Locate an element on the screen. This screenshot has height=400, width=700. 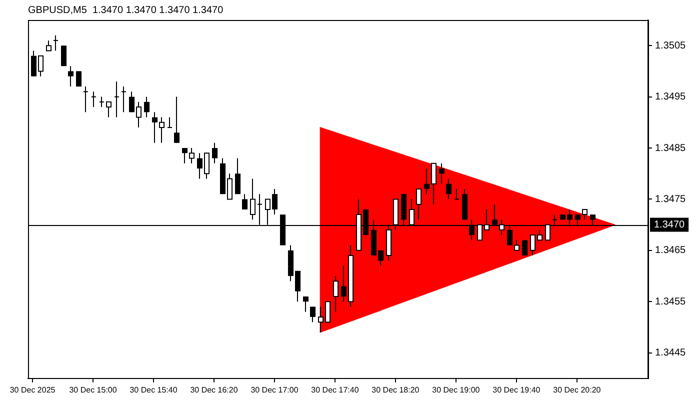
y-tick-label: 1.3495 is located at coordinates (670, 97).